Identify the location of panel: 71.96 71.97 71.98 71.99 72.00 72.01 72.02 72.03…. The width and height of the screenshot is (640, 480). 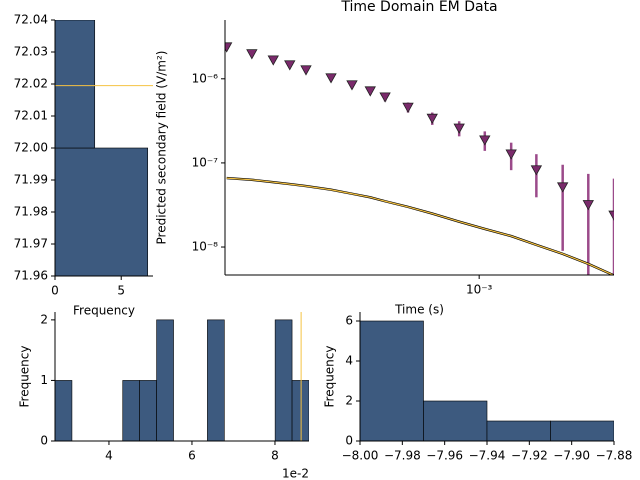
(83, 165).